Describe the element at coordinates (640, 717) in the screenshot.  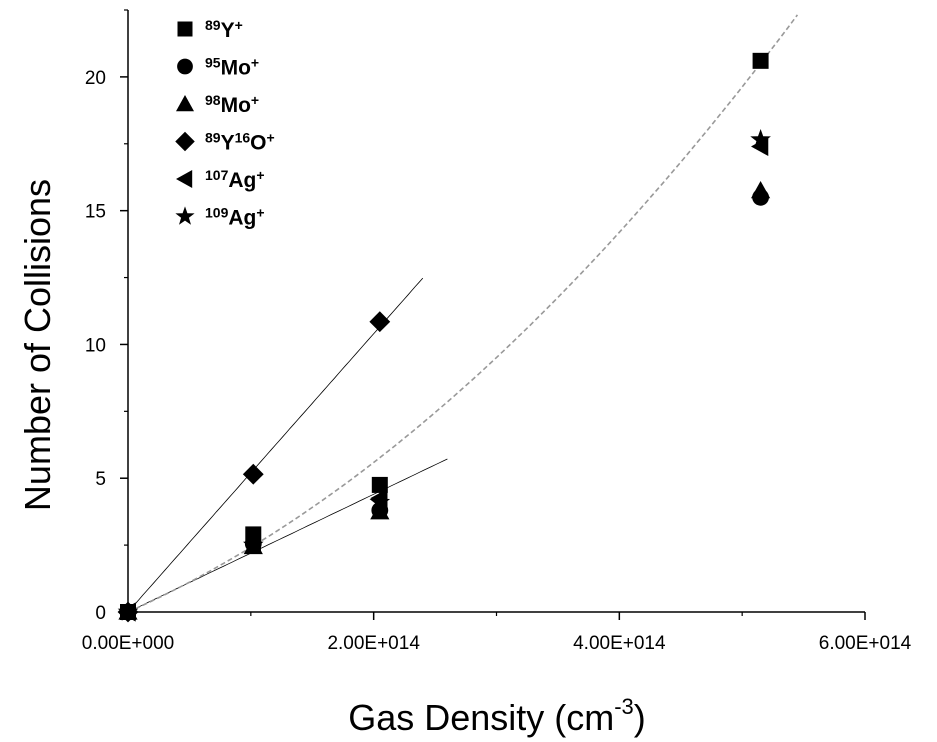
I see `x-axis-title-end: )` at that location.